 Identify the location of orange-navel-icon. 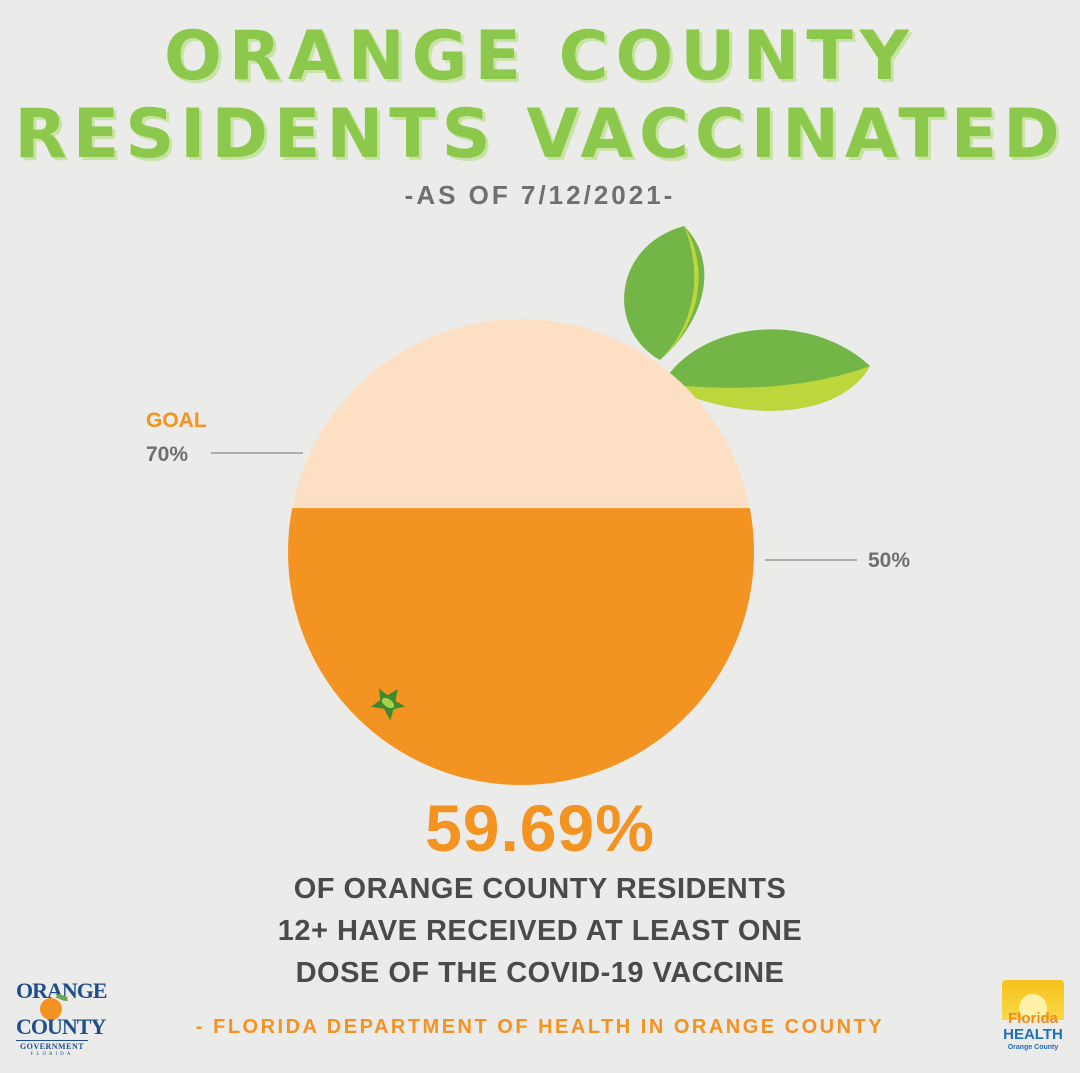
(388, 704).